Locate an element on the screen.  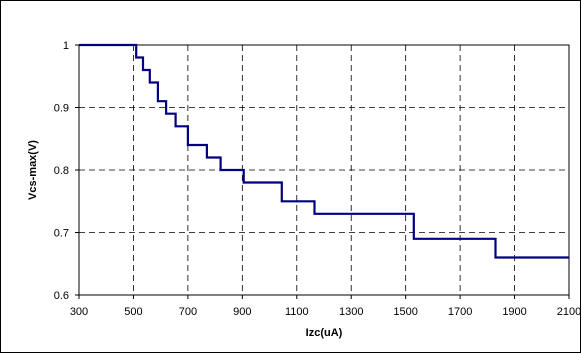
x-tick-label: 1100 is located at coordinates (297, 312).